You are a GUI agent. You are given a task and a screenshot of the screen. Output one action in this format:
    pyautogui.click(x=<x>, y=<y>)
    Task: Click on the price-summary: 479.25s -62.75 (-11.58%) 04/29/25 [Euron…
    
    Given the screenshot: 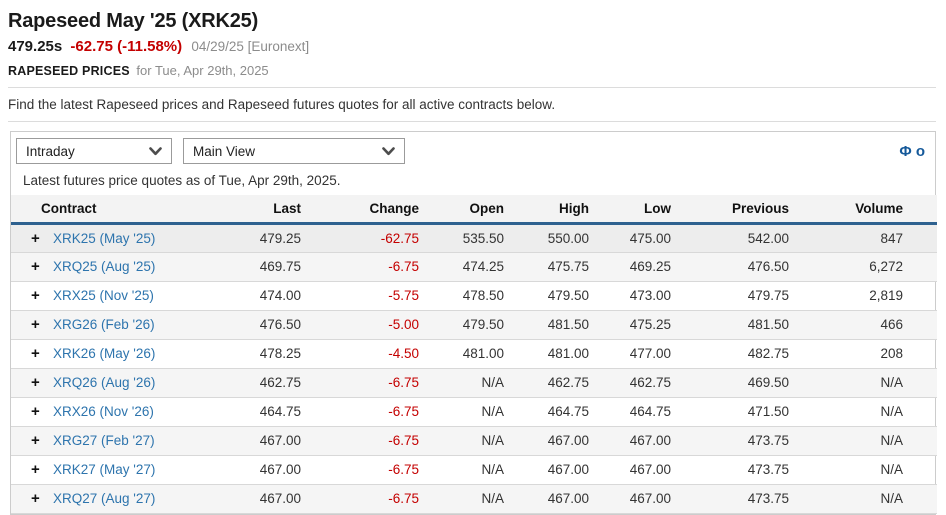 What is the action you would take?
    pyautogui.click(x=472, y=47)
    